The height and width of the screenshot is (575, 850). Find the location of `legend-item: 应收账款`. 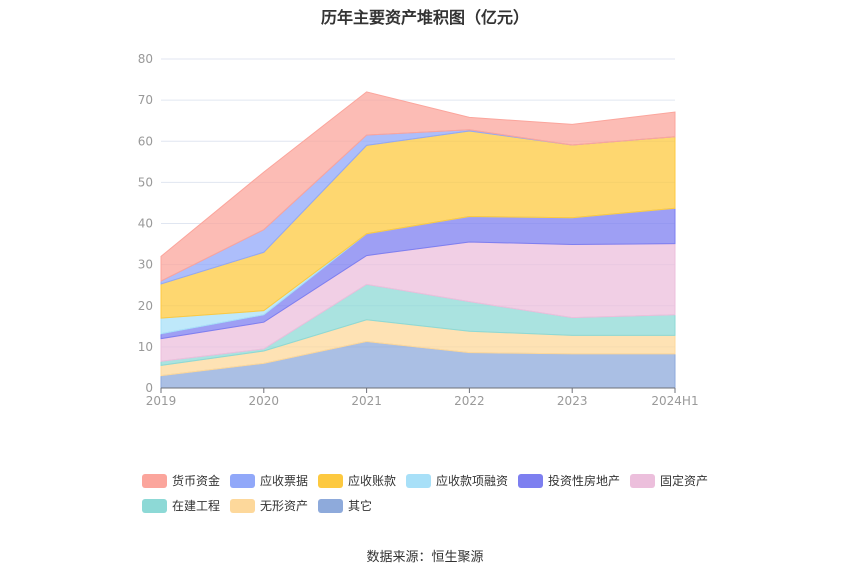

legend-item: 应收账款 is located at coordinates (357, 480).